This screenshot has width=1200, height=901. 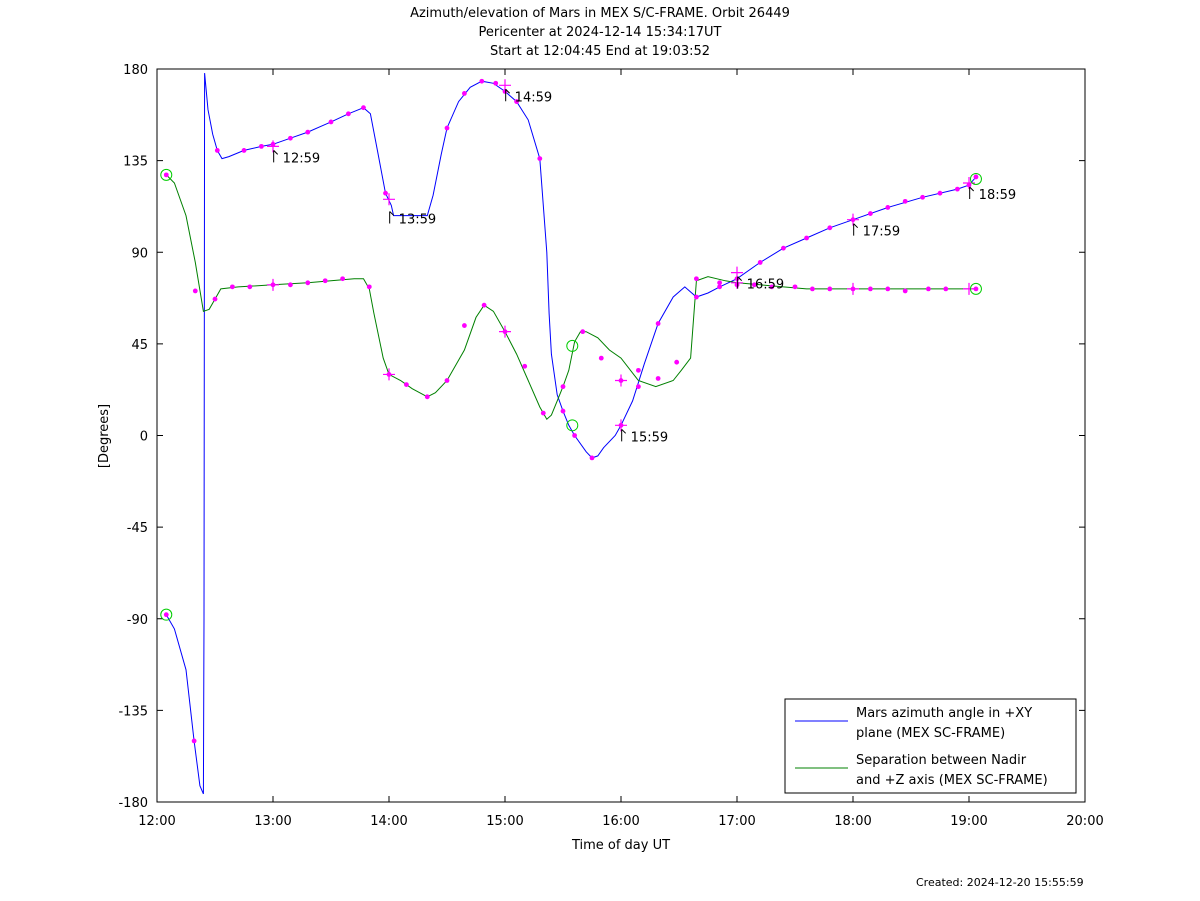 I want to click on x-tick-label: 20:00, so click(x=1084, y=821).